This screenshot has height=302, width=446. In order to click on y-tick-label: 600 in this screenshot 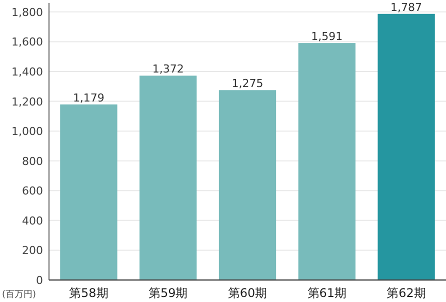, I will do `click(32, 191)`.